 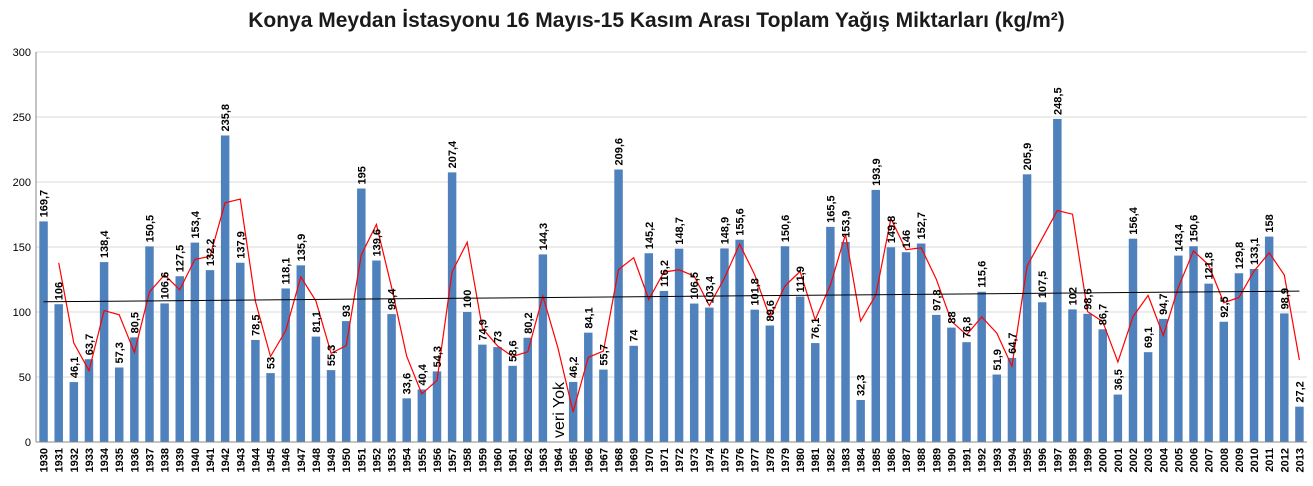 I want to click on data-label-2008: 92,5, so click(x=1225, y=306).